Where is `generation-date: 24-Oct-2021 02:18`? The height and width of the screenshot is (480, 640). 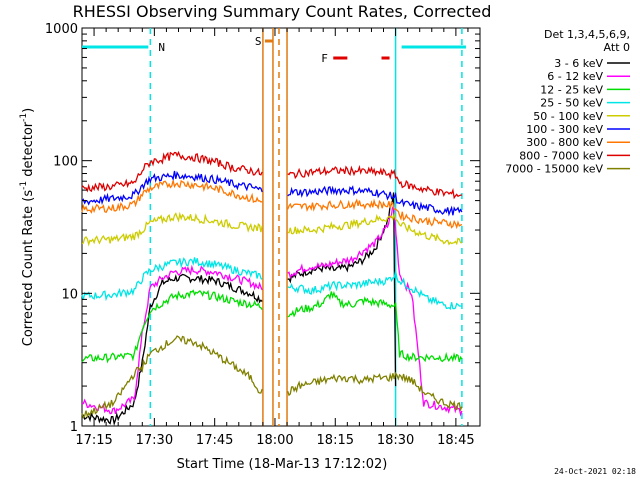 generation-date: 24-Oct-2021 02:18 is located at coordinates (595, 471).